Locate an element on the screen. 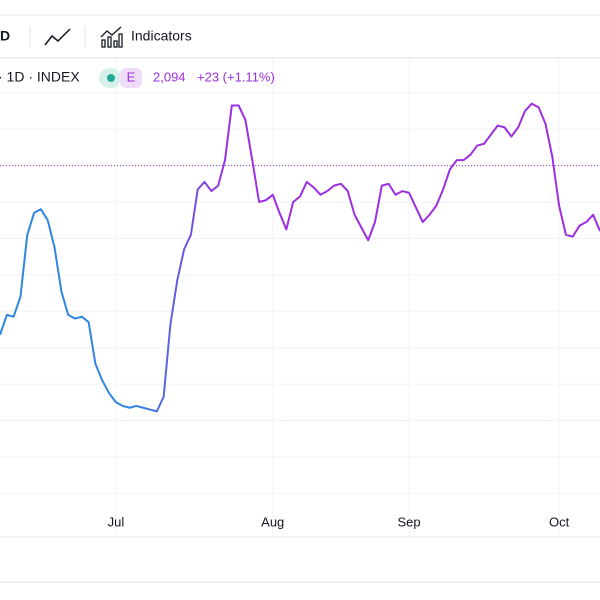 The width and height of the screenshot is (600, 600). legend-price: 2,094 is located at coordinates (169, 76).